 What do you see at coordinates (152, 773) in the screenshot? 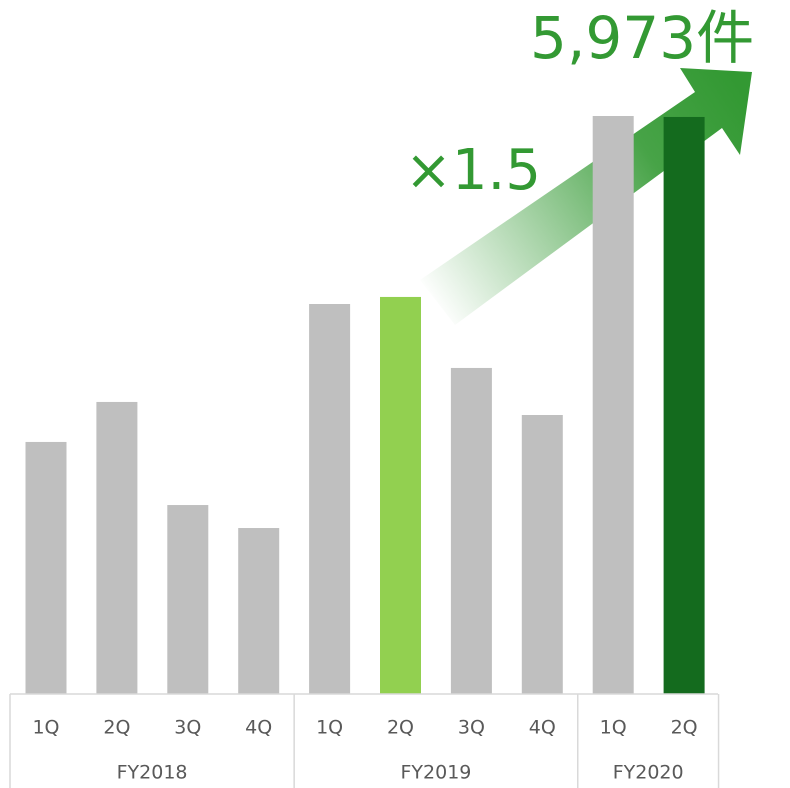
I see `group-label: FY2018` at bounding box center [152, 773].